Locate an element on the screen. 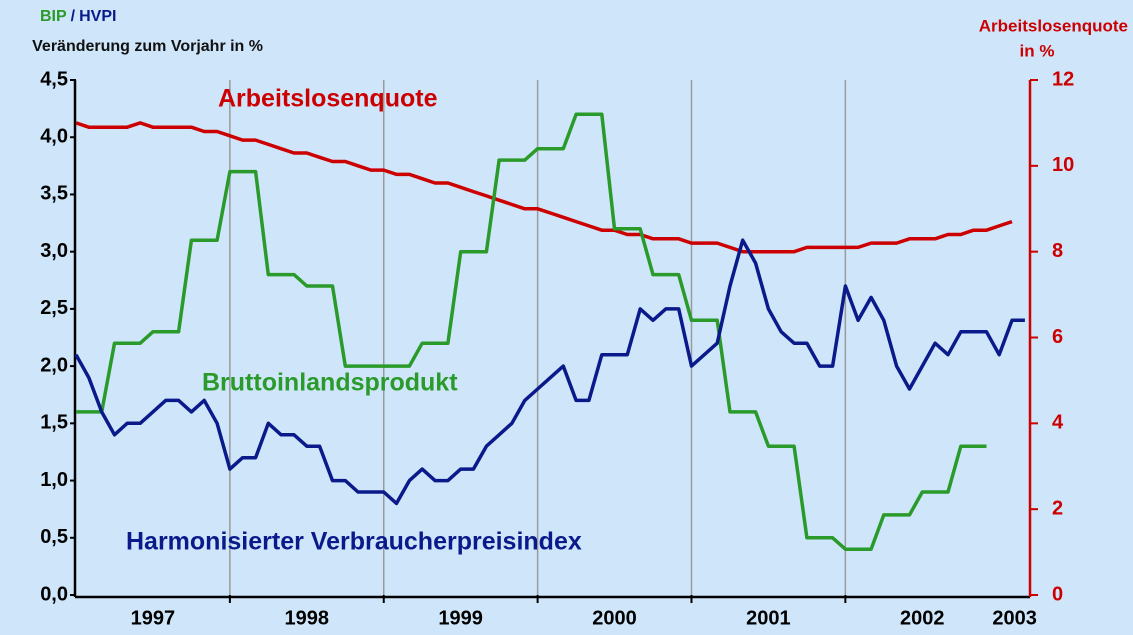 The height and width of the screenshot is (635, 1133). y-tick-label: 2,0 is located at coordinates (54, 365).